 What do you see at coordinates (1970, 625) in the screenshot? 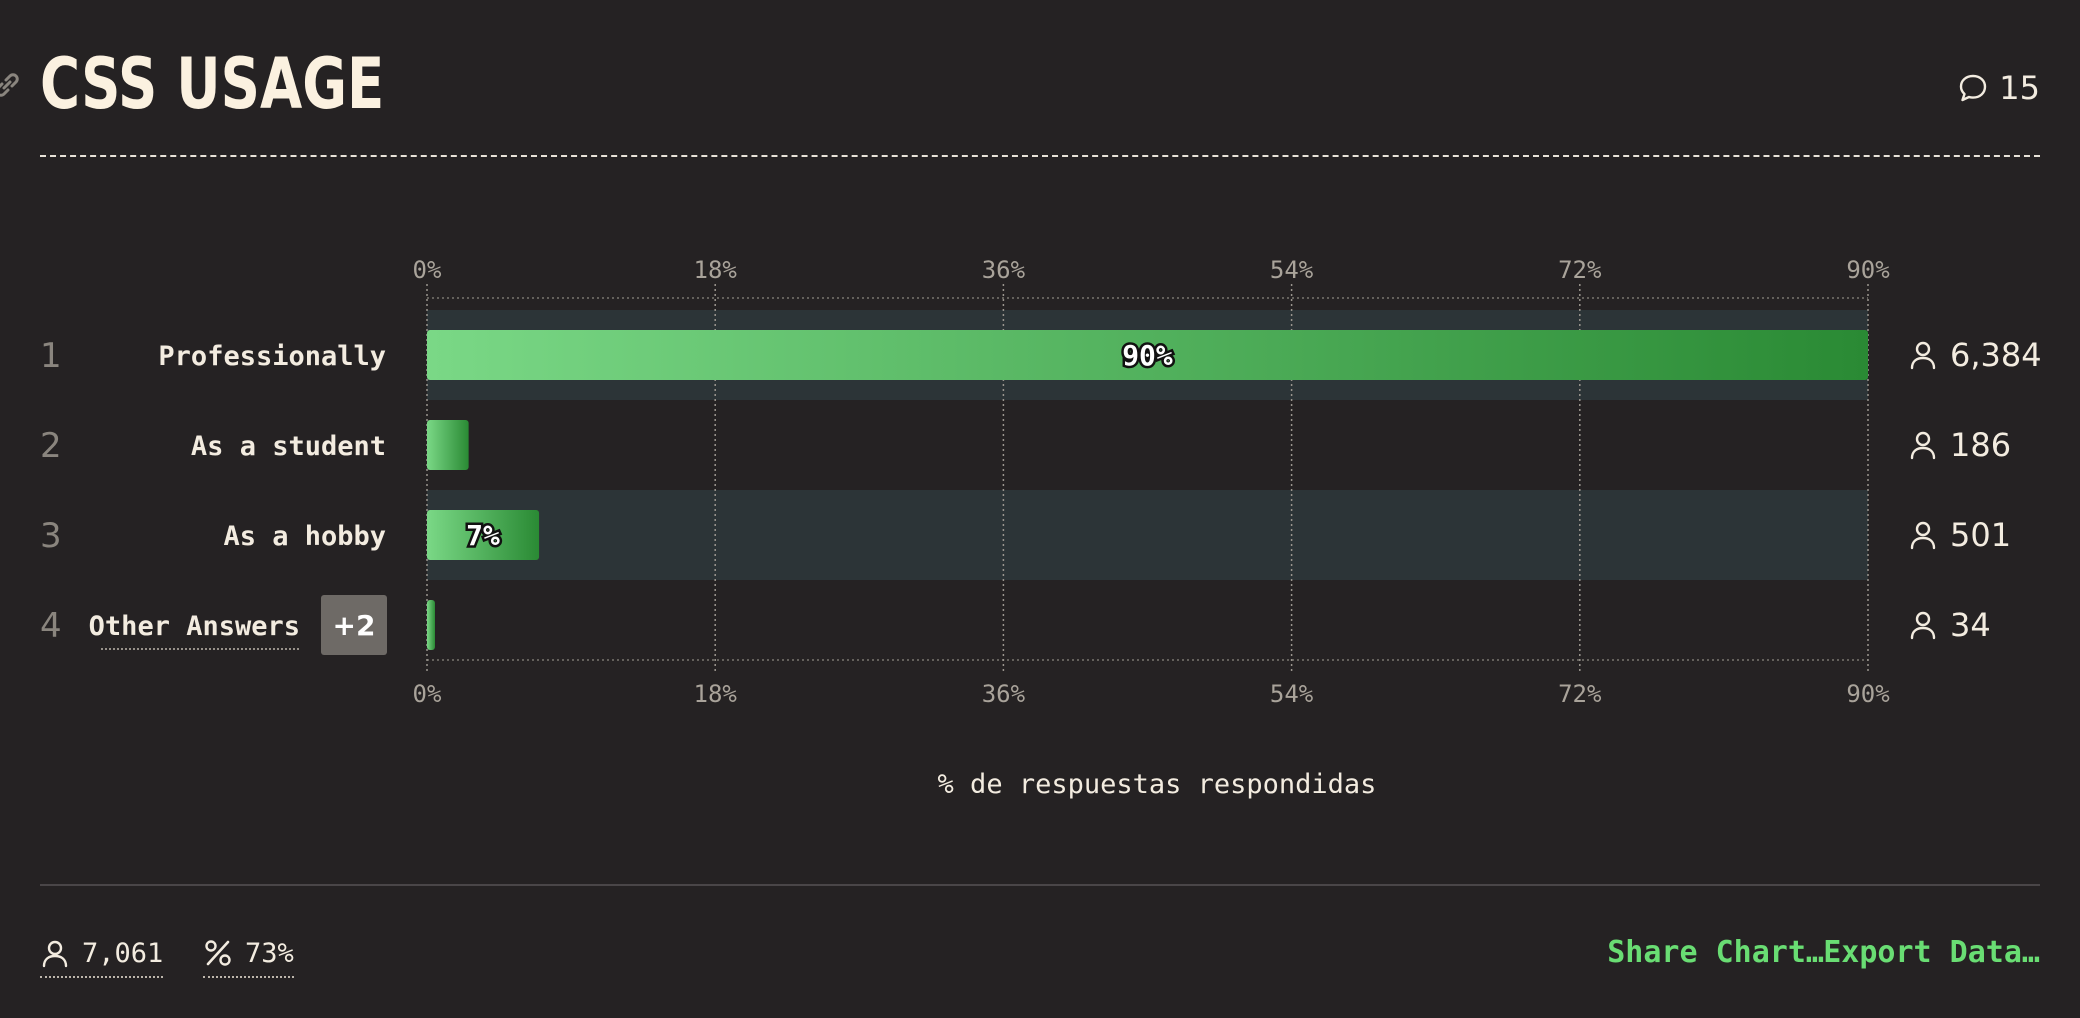
I see `respondent-count: 34` at bounding box center [1970, 625].